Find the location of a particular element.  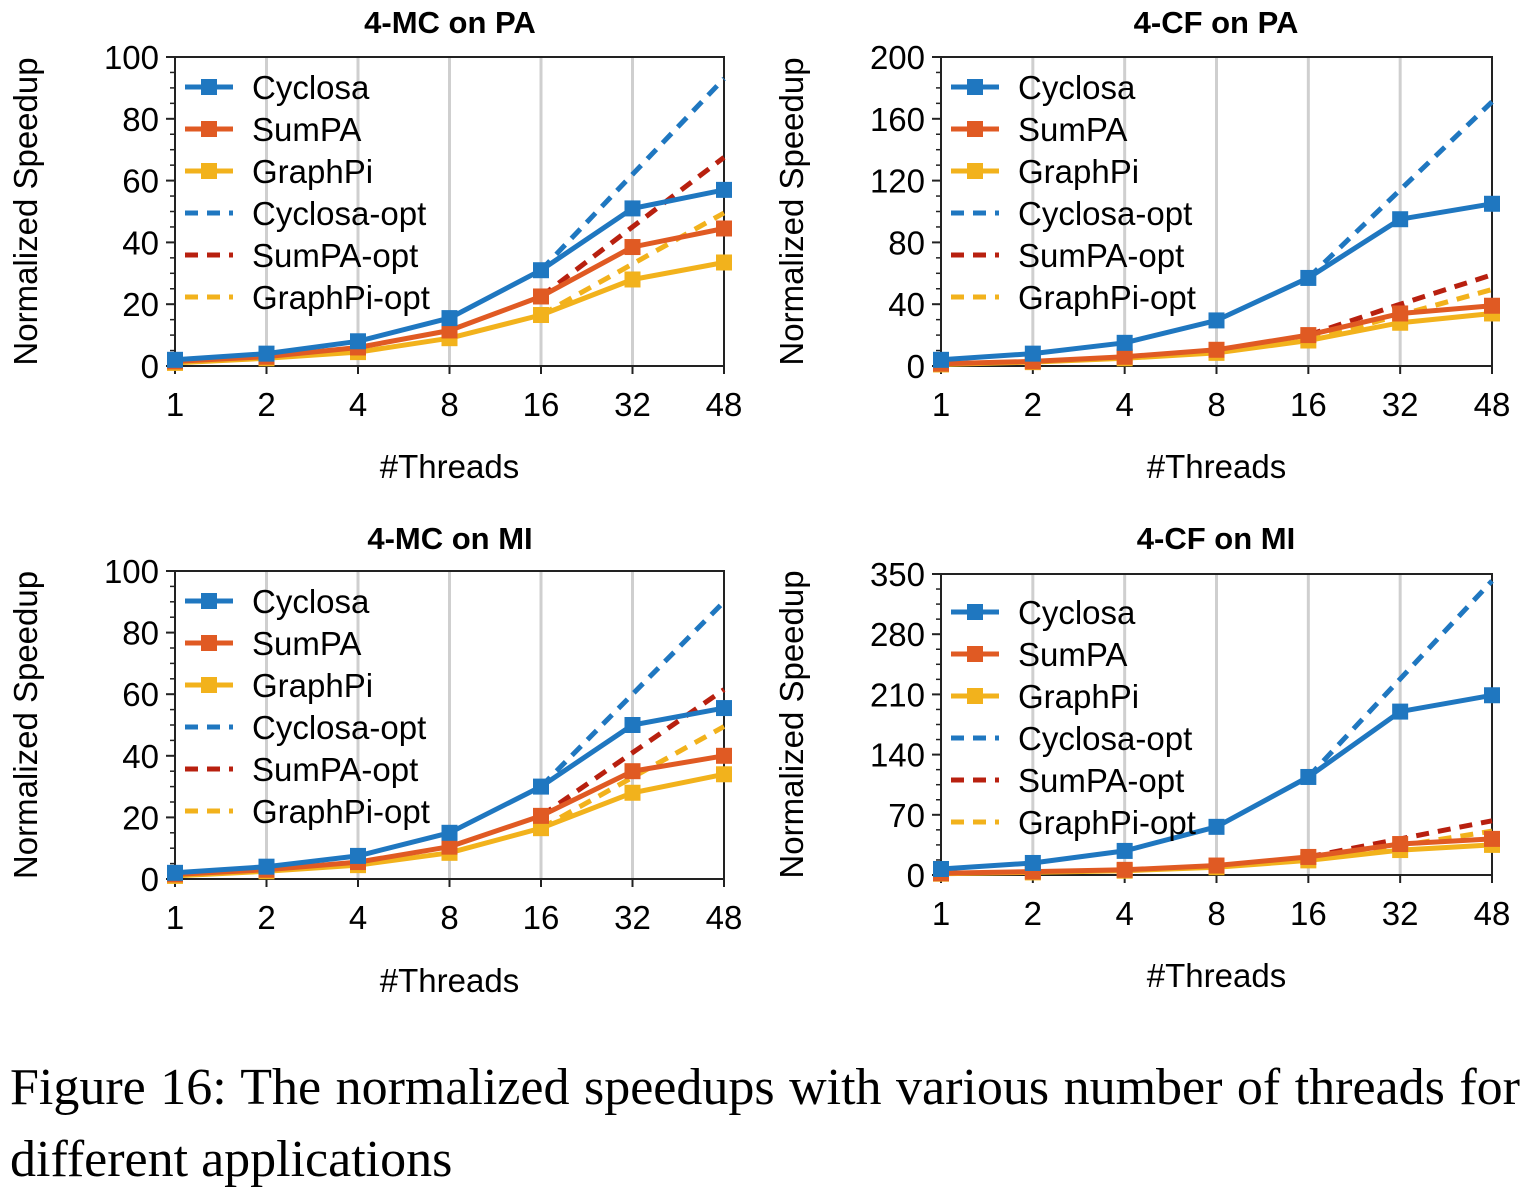

legend-label: SumPA is located at coordinates (1072, 654).